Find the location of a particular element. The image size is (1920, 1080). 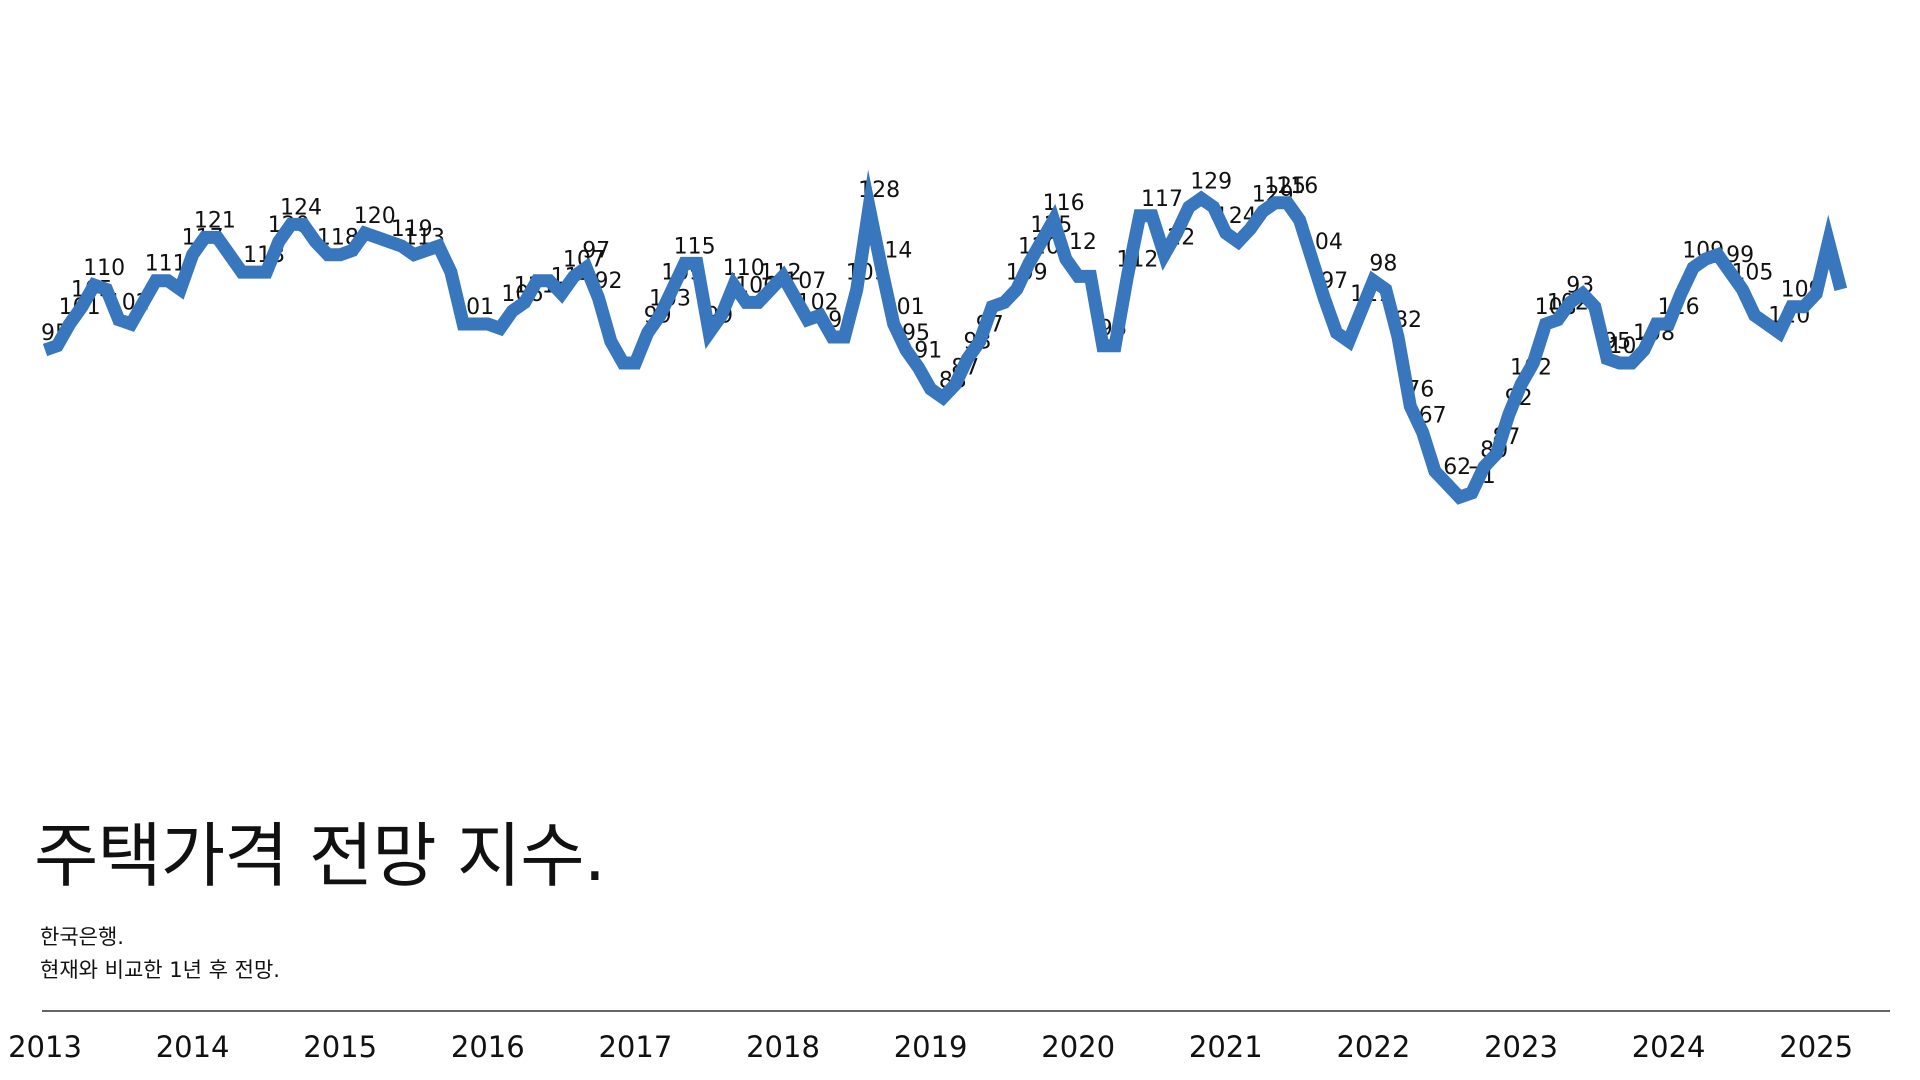

data-label: 124 is located at coordinates (301, 207).